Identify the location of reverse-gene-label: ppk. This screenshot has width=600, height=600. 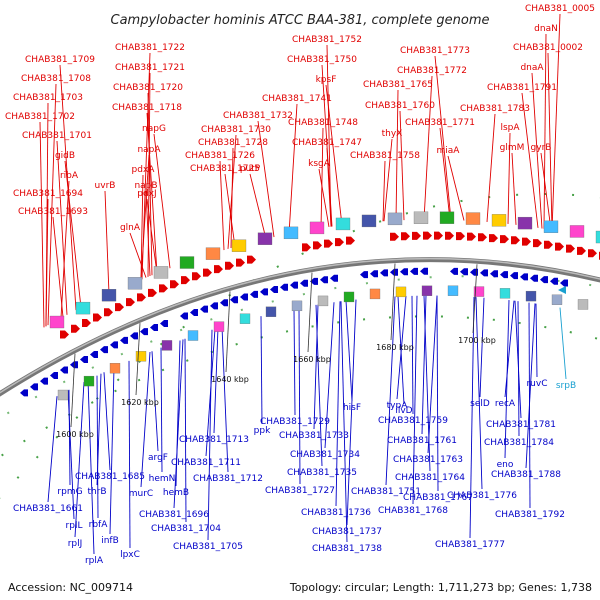
(262, 431).